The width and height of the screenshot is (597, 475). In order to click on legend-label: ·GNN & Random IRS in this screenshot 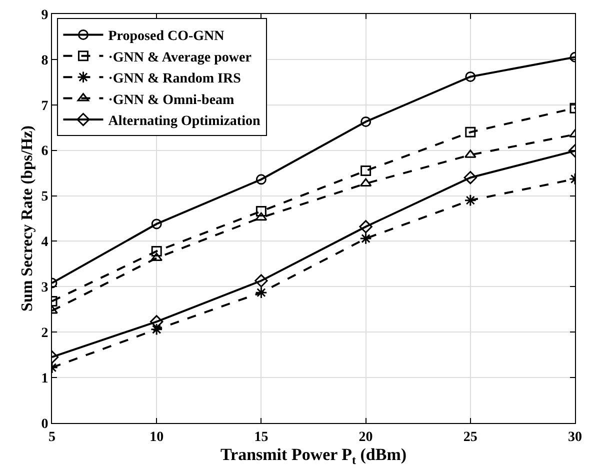, I will do `click(175, 79)`.